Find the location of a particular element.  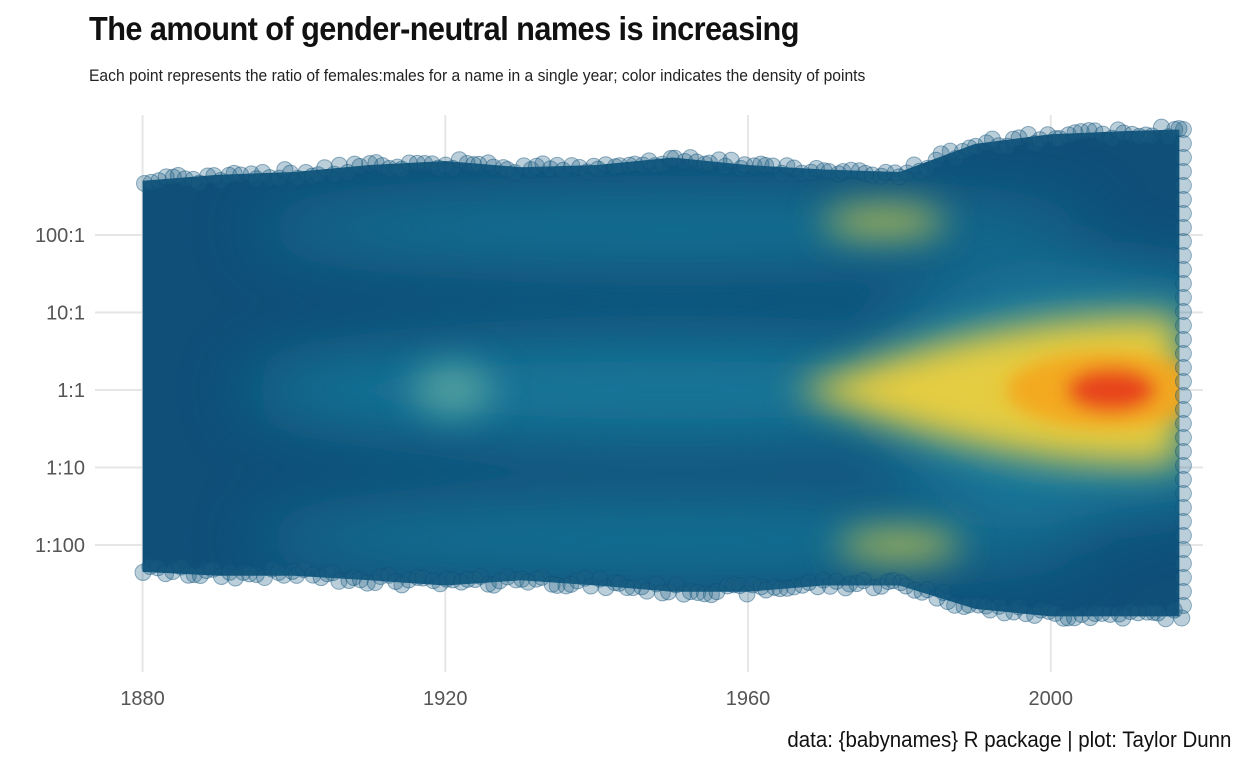

y-tick-label: 10:1 is located at coordinates (65, 314).